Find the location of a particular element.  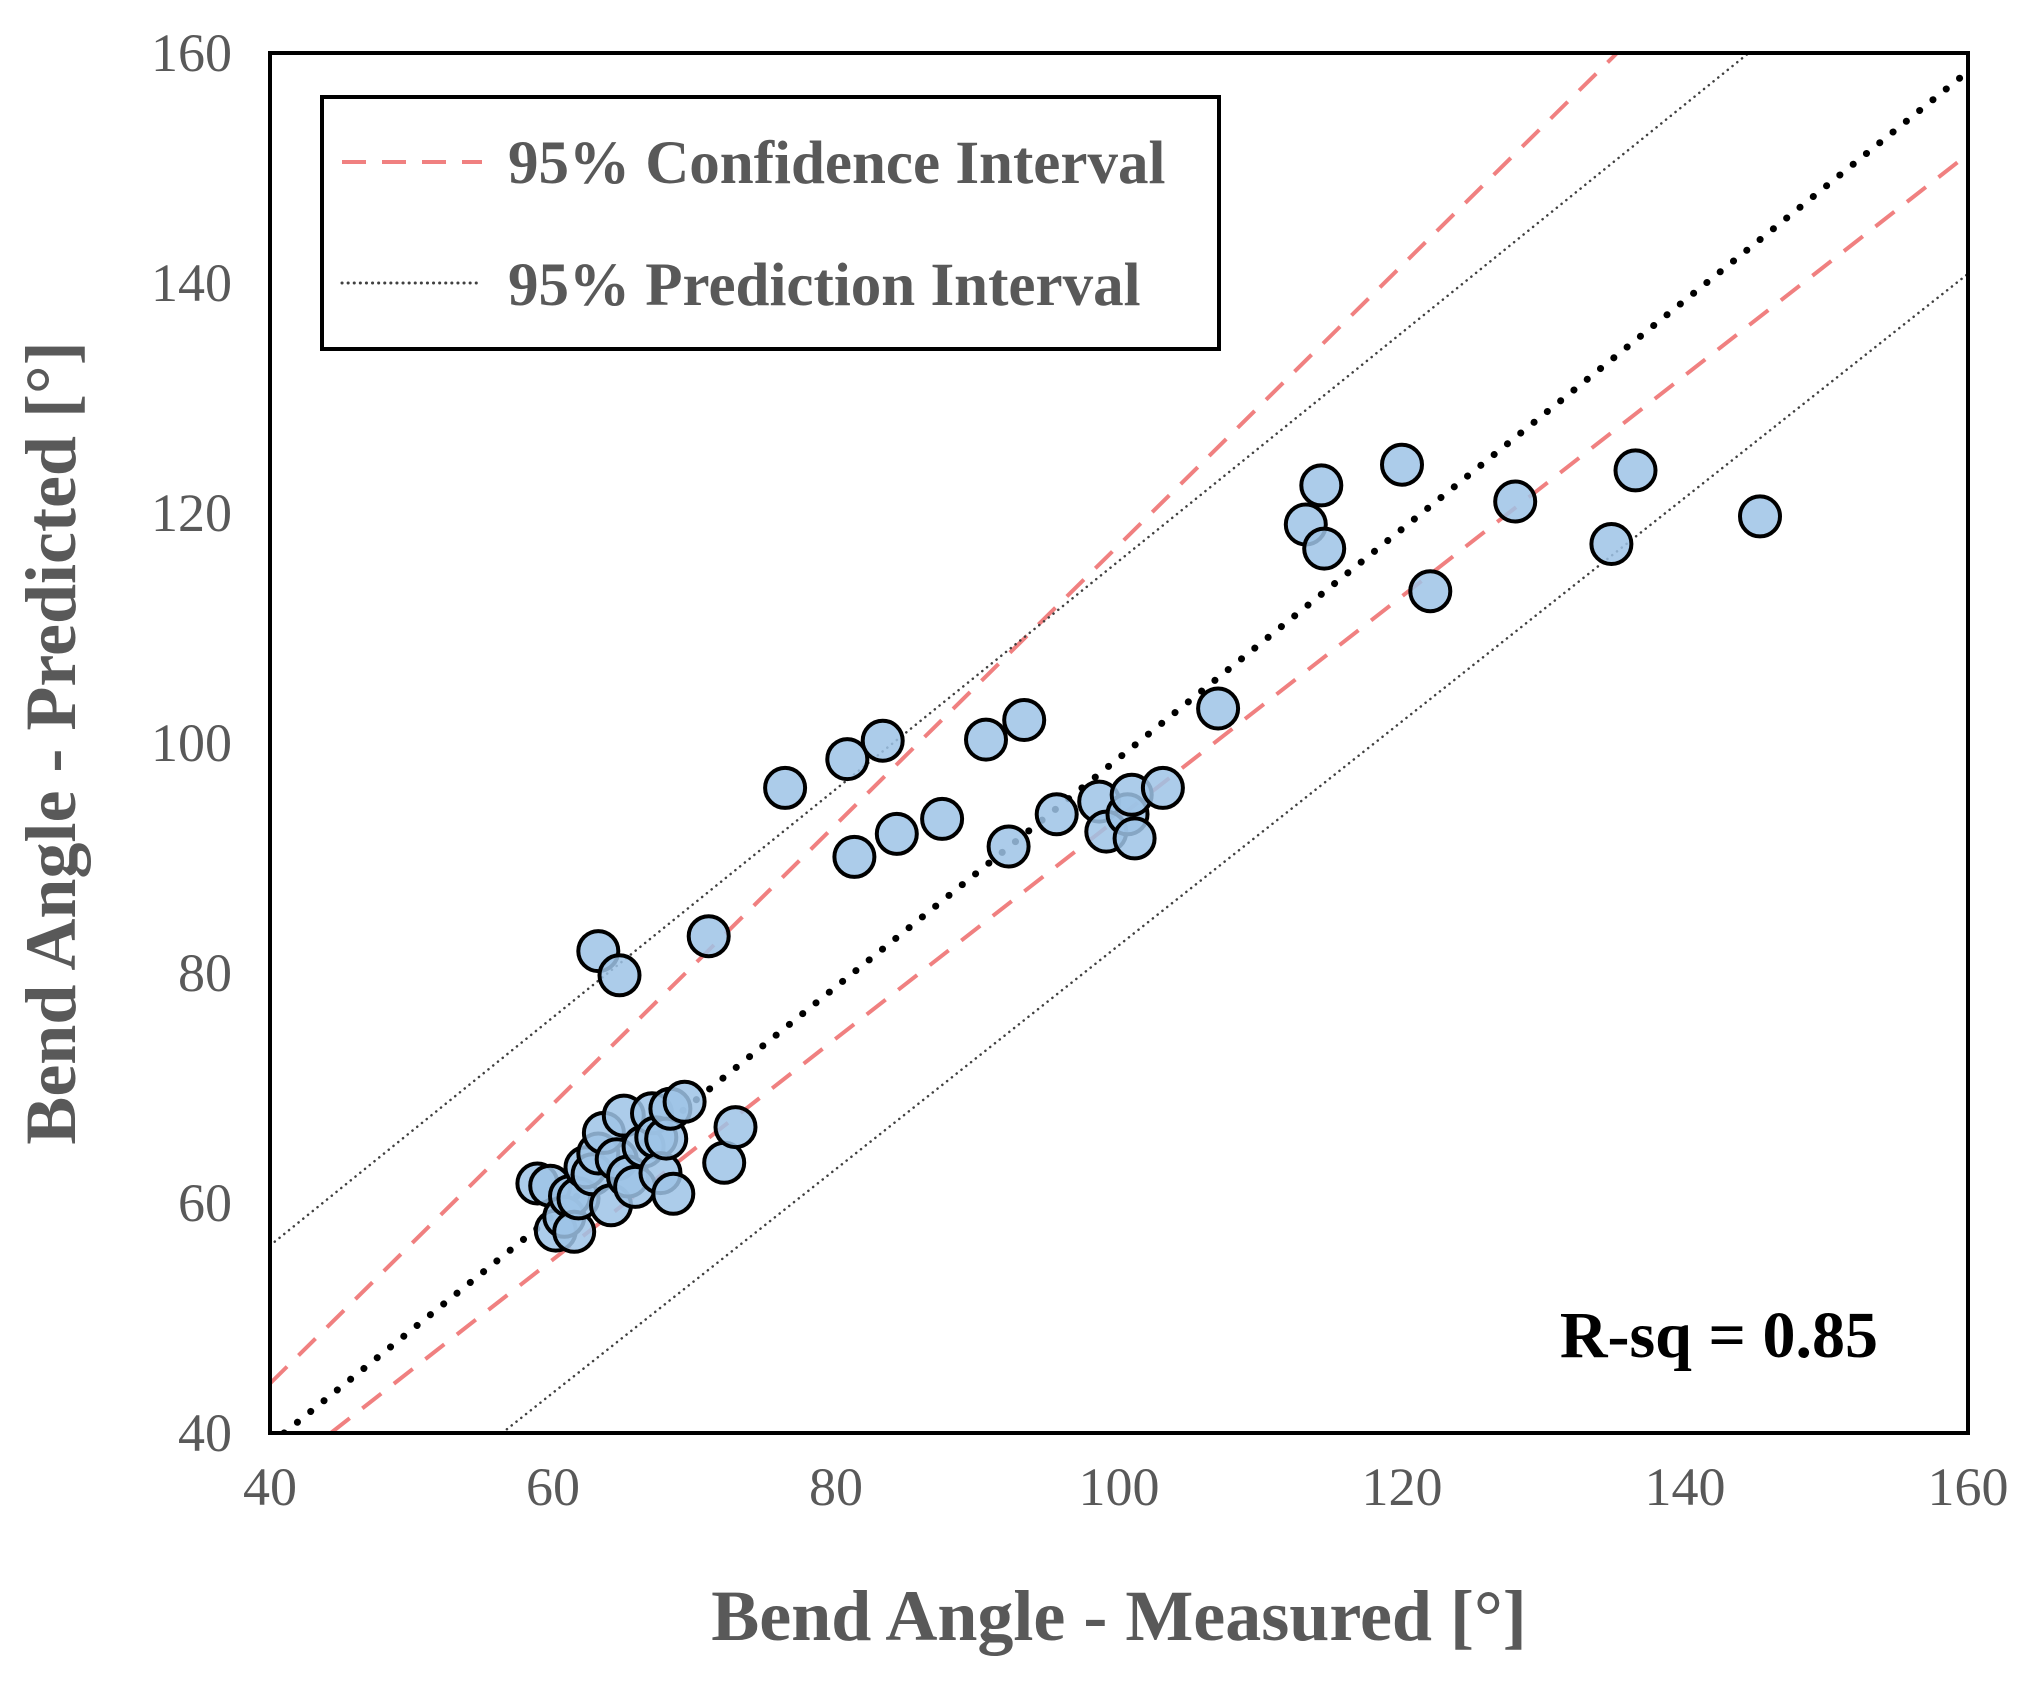

legend-label-confidence: 95% Confidence Interval is located at coordinates (836, 163).